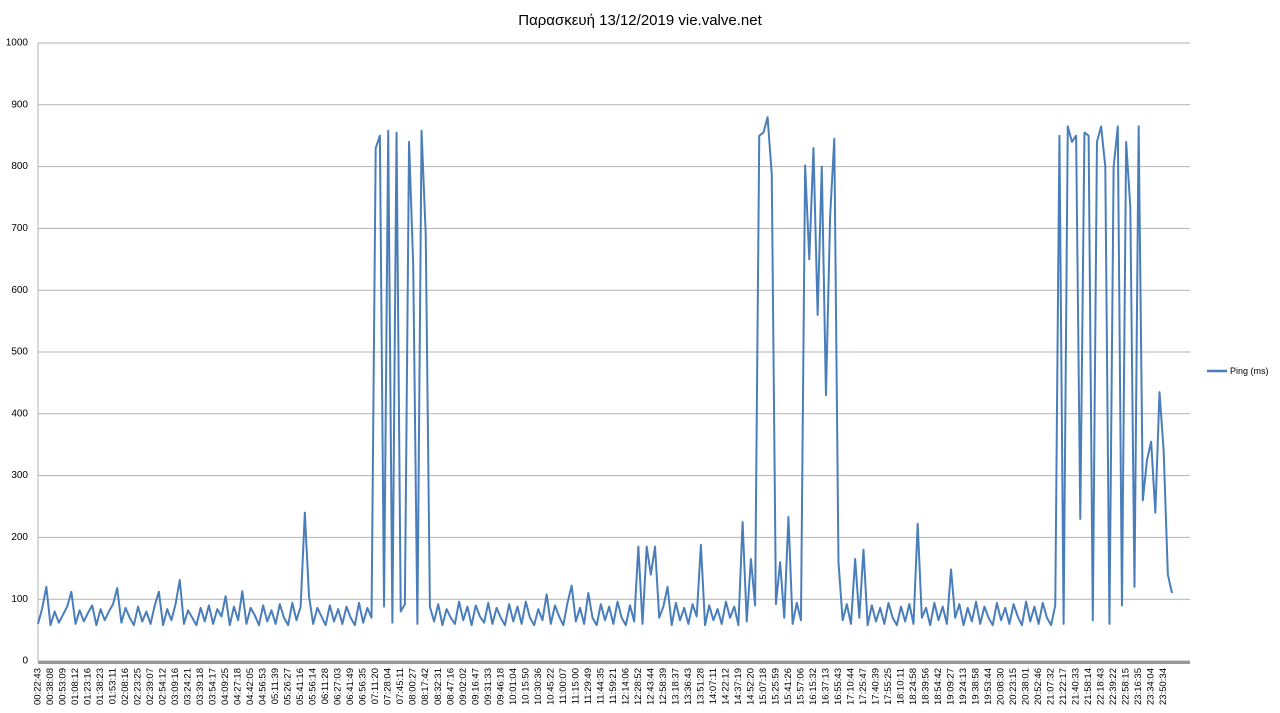 The image size is (1280, 713). What do you see at coordinates (625, 686) in the screenshot?
I see `x-tick-label: 12:14:06` at bounding box center [625, 686].